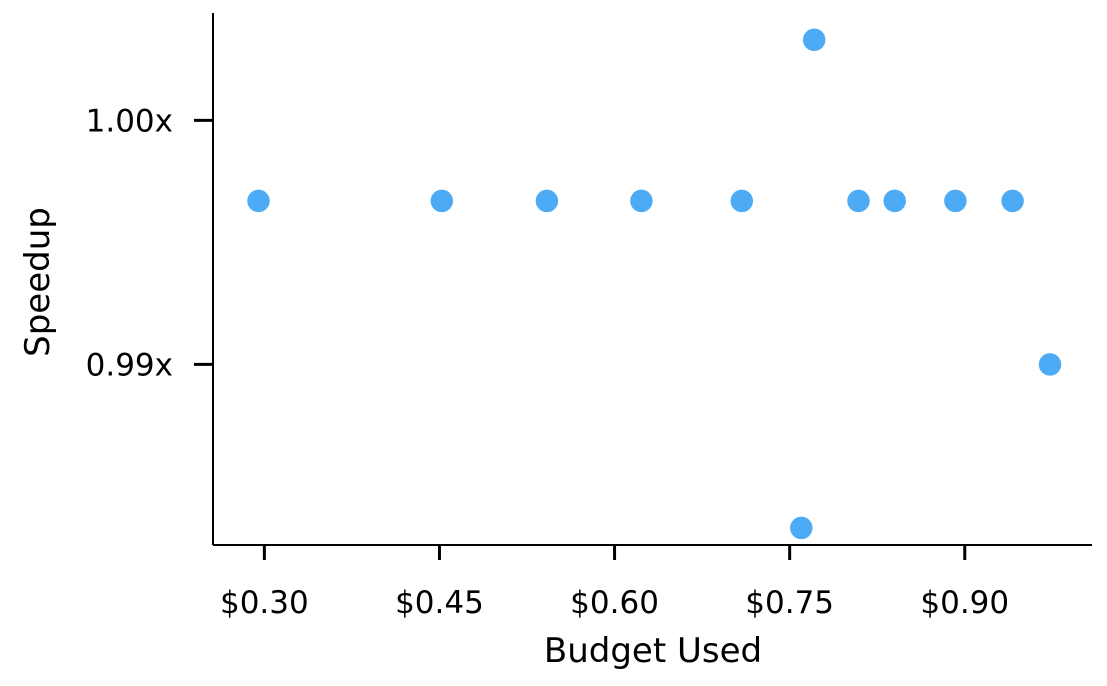 This screenshot has height=686, width=1107. Describe the element at coordinates (129, 121) in the screenshot. I see `y-tick-label-1: 1.00x` at that location.